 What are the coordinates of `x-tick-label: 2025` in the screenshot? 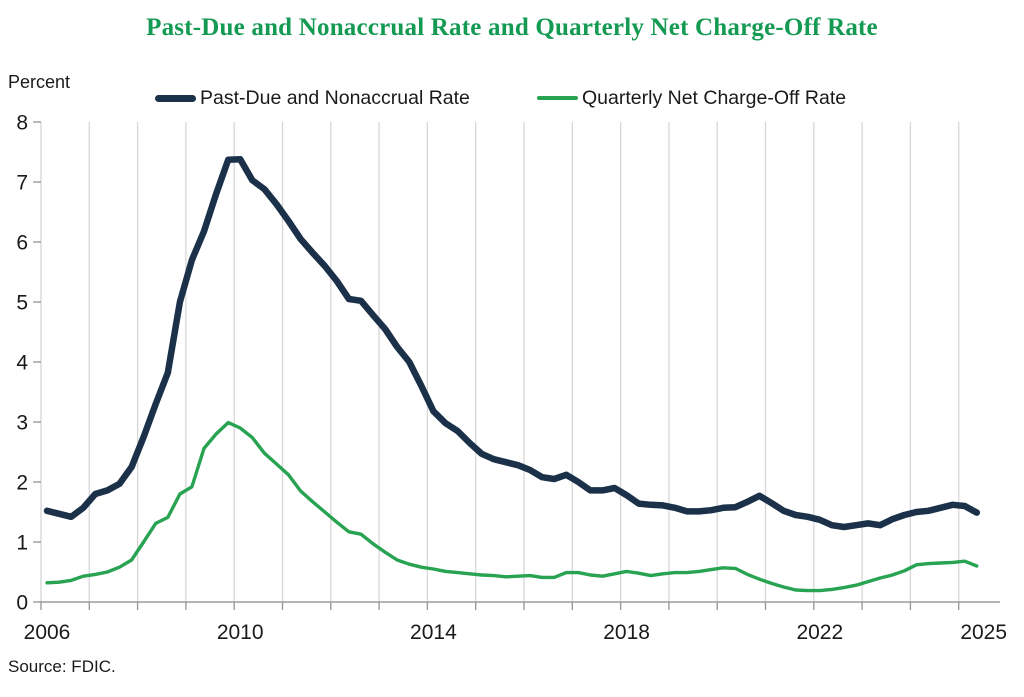 It's located at (983, 632).